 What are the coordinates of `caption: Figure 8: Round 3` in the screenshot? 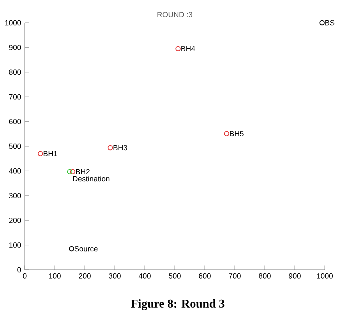 It's located at (178, 305).